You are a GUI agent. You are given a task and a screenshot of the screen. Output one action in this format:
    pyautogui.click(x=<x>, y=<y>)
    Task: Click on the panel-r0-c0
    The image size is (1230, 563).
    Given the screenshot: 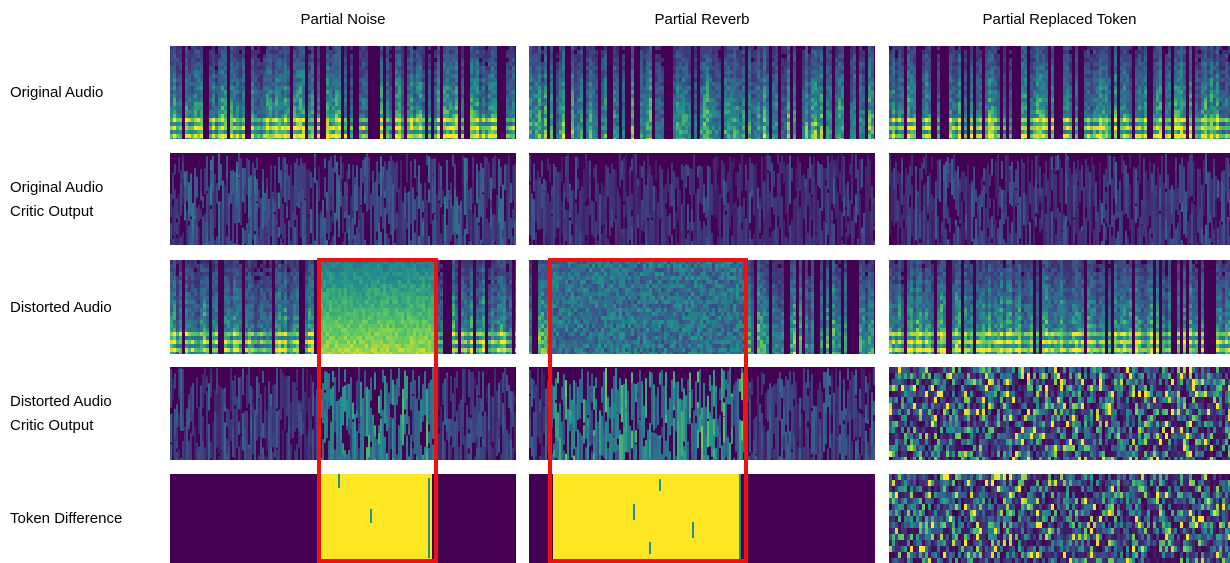 What is the action you would take?
    pyautogui.click(x=343, y=92)
    